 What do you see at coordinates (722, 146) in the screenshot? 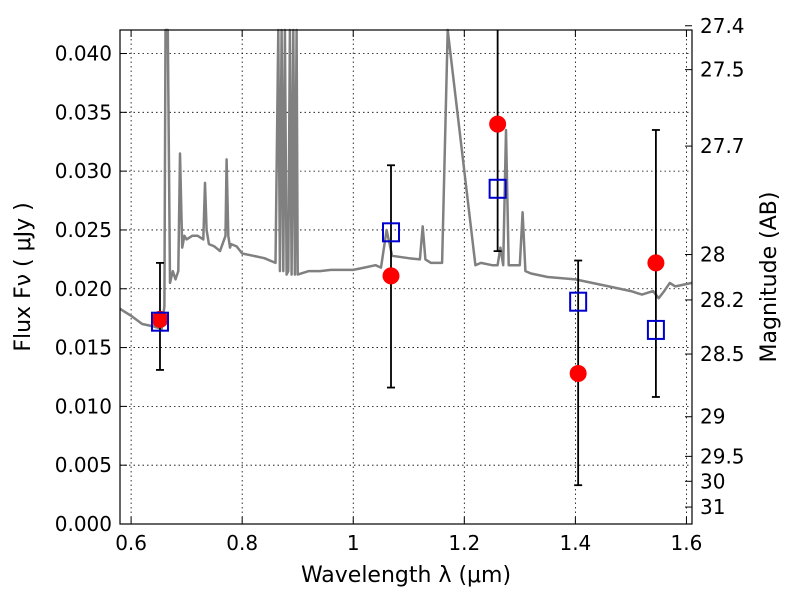
I see `right-tick-label: 27.7` at bounding box center [722, 146].